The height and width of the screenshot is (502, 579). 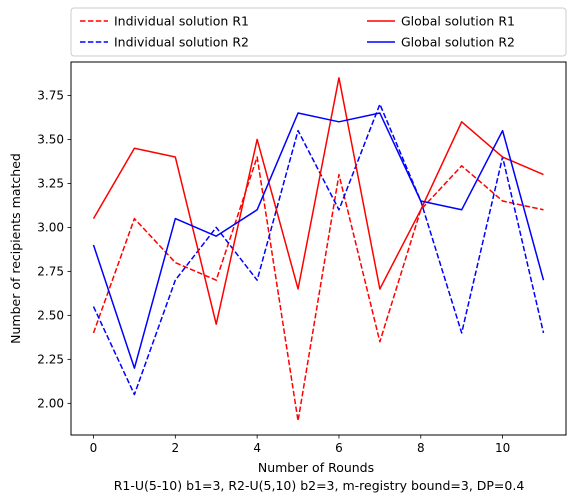 I want to click on legend-label: Global solution R2, so click(x=458, y=42).